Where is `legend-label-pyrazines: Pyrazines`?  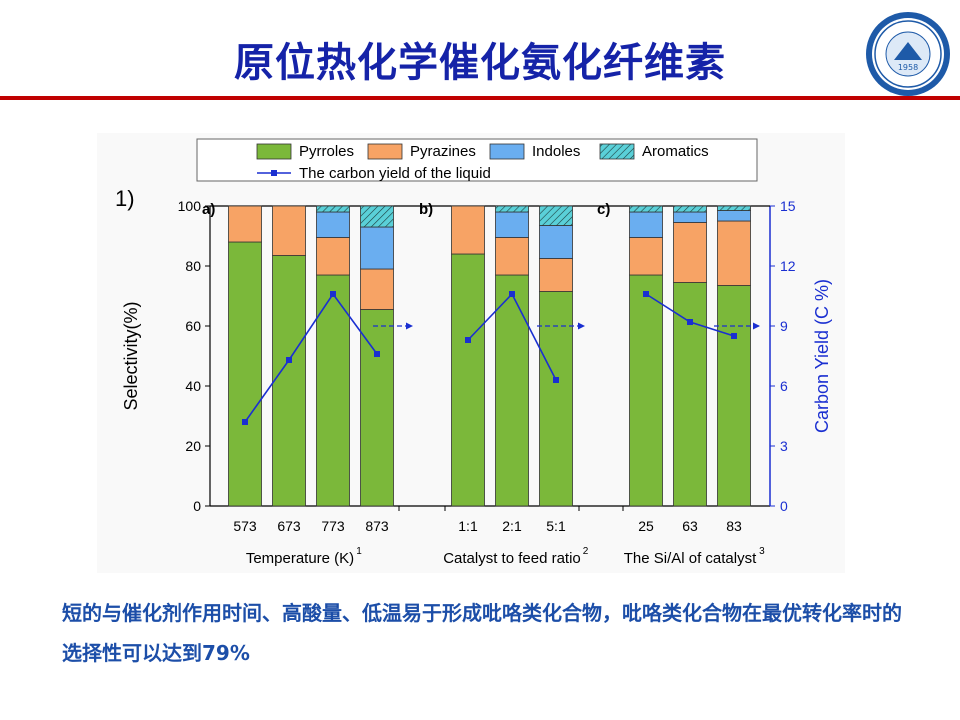 legend-label-pyrazines: Pyrazines is located at coordinates (443, 151).